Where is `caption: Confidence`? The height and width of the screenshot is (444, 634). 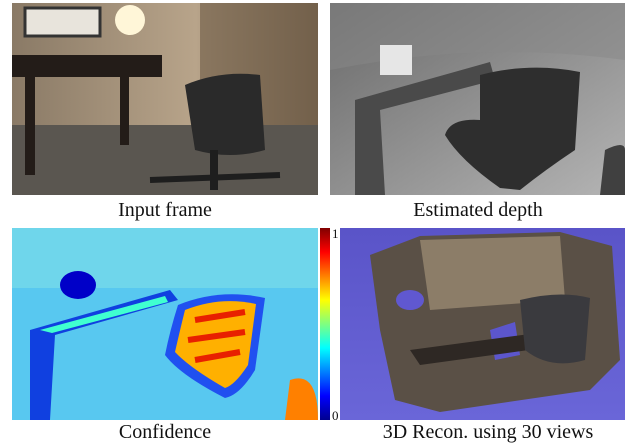 caption: Confidence is located at coordinates (165, 432).